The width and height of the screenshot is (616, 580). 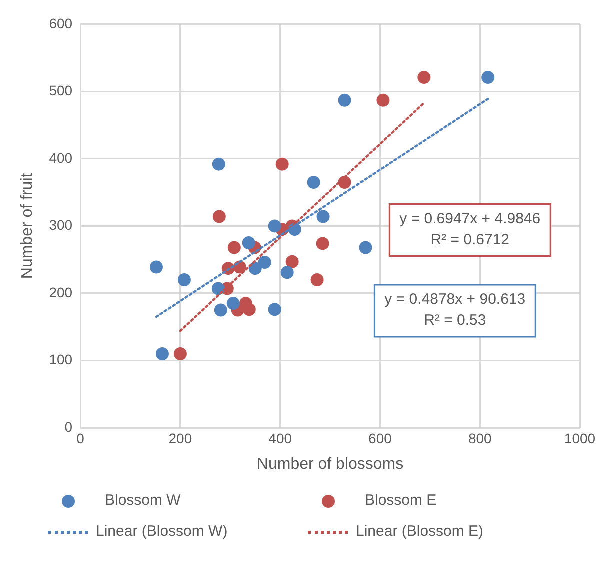 What do you see at coordinates (61, 225) in the screenshot?
I see `y-tick-label: 300` at bounding box center [61, 225].